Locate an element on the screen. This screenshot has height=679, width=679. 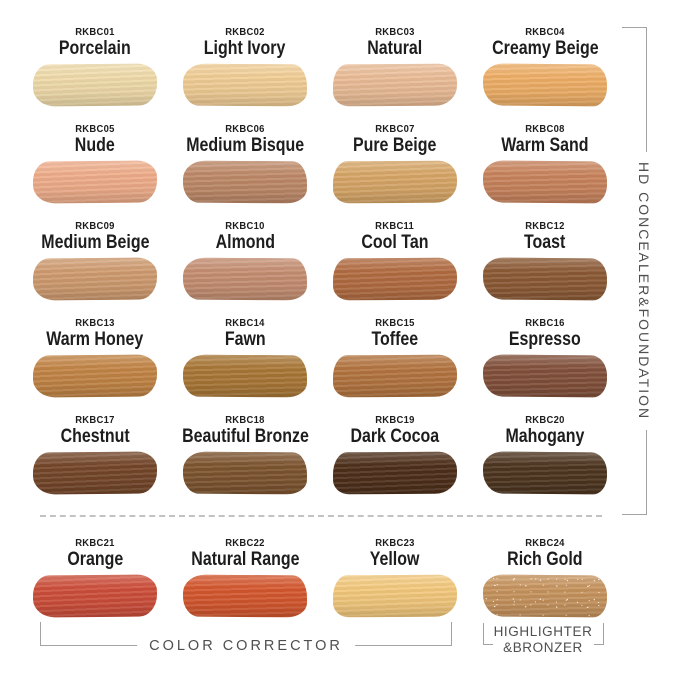
shade-cell: RKBC03 Natural is located at coordinates (395, 70).